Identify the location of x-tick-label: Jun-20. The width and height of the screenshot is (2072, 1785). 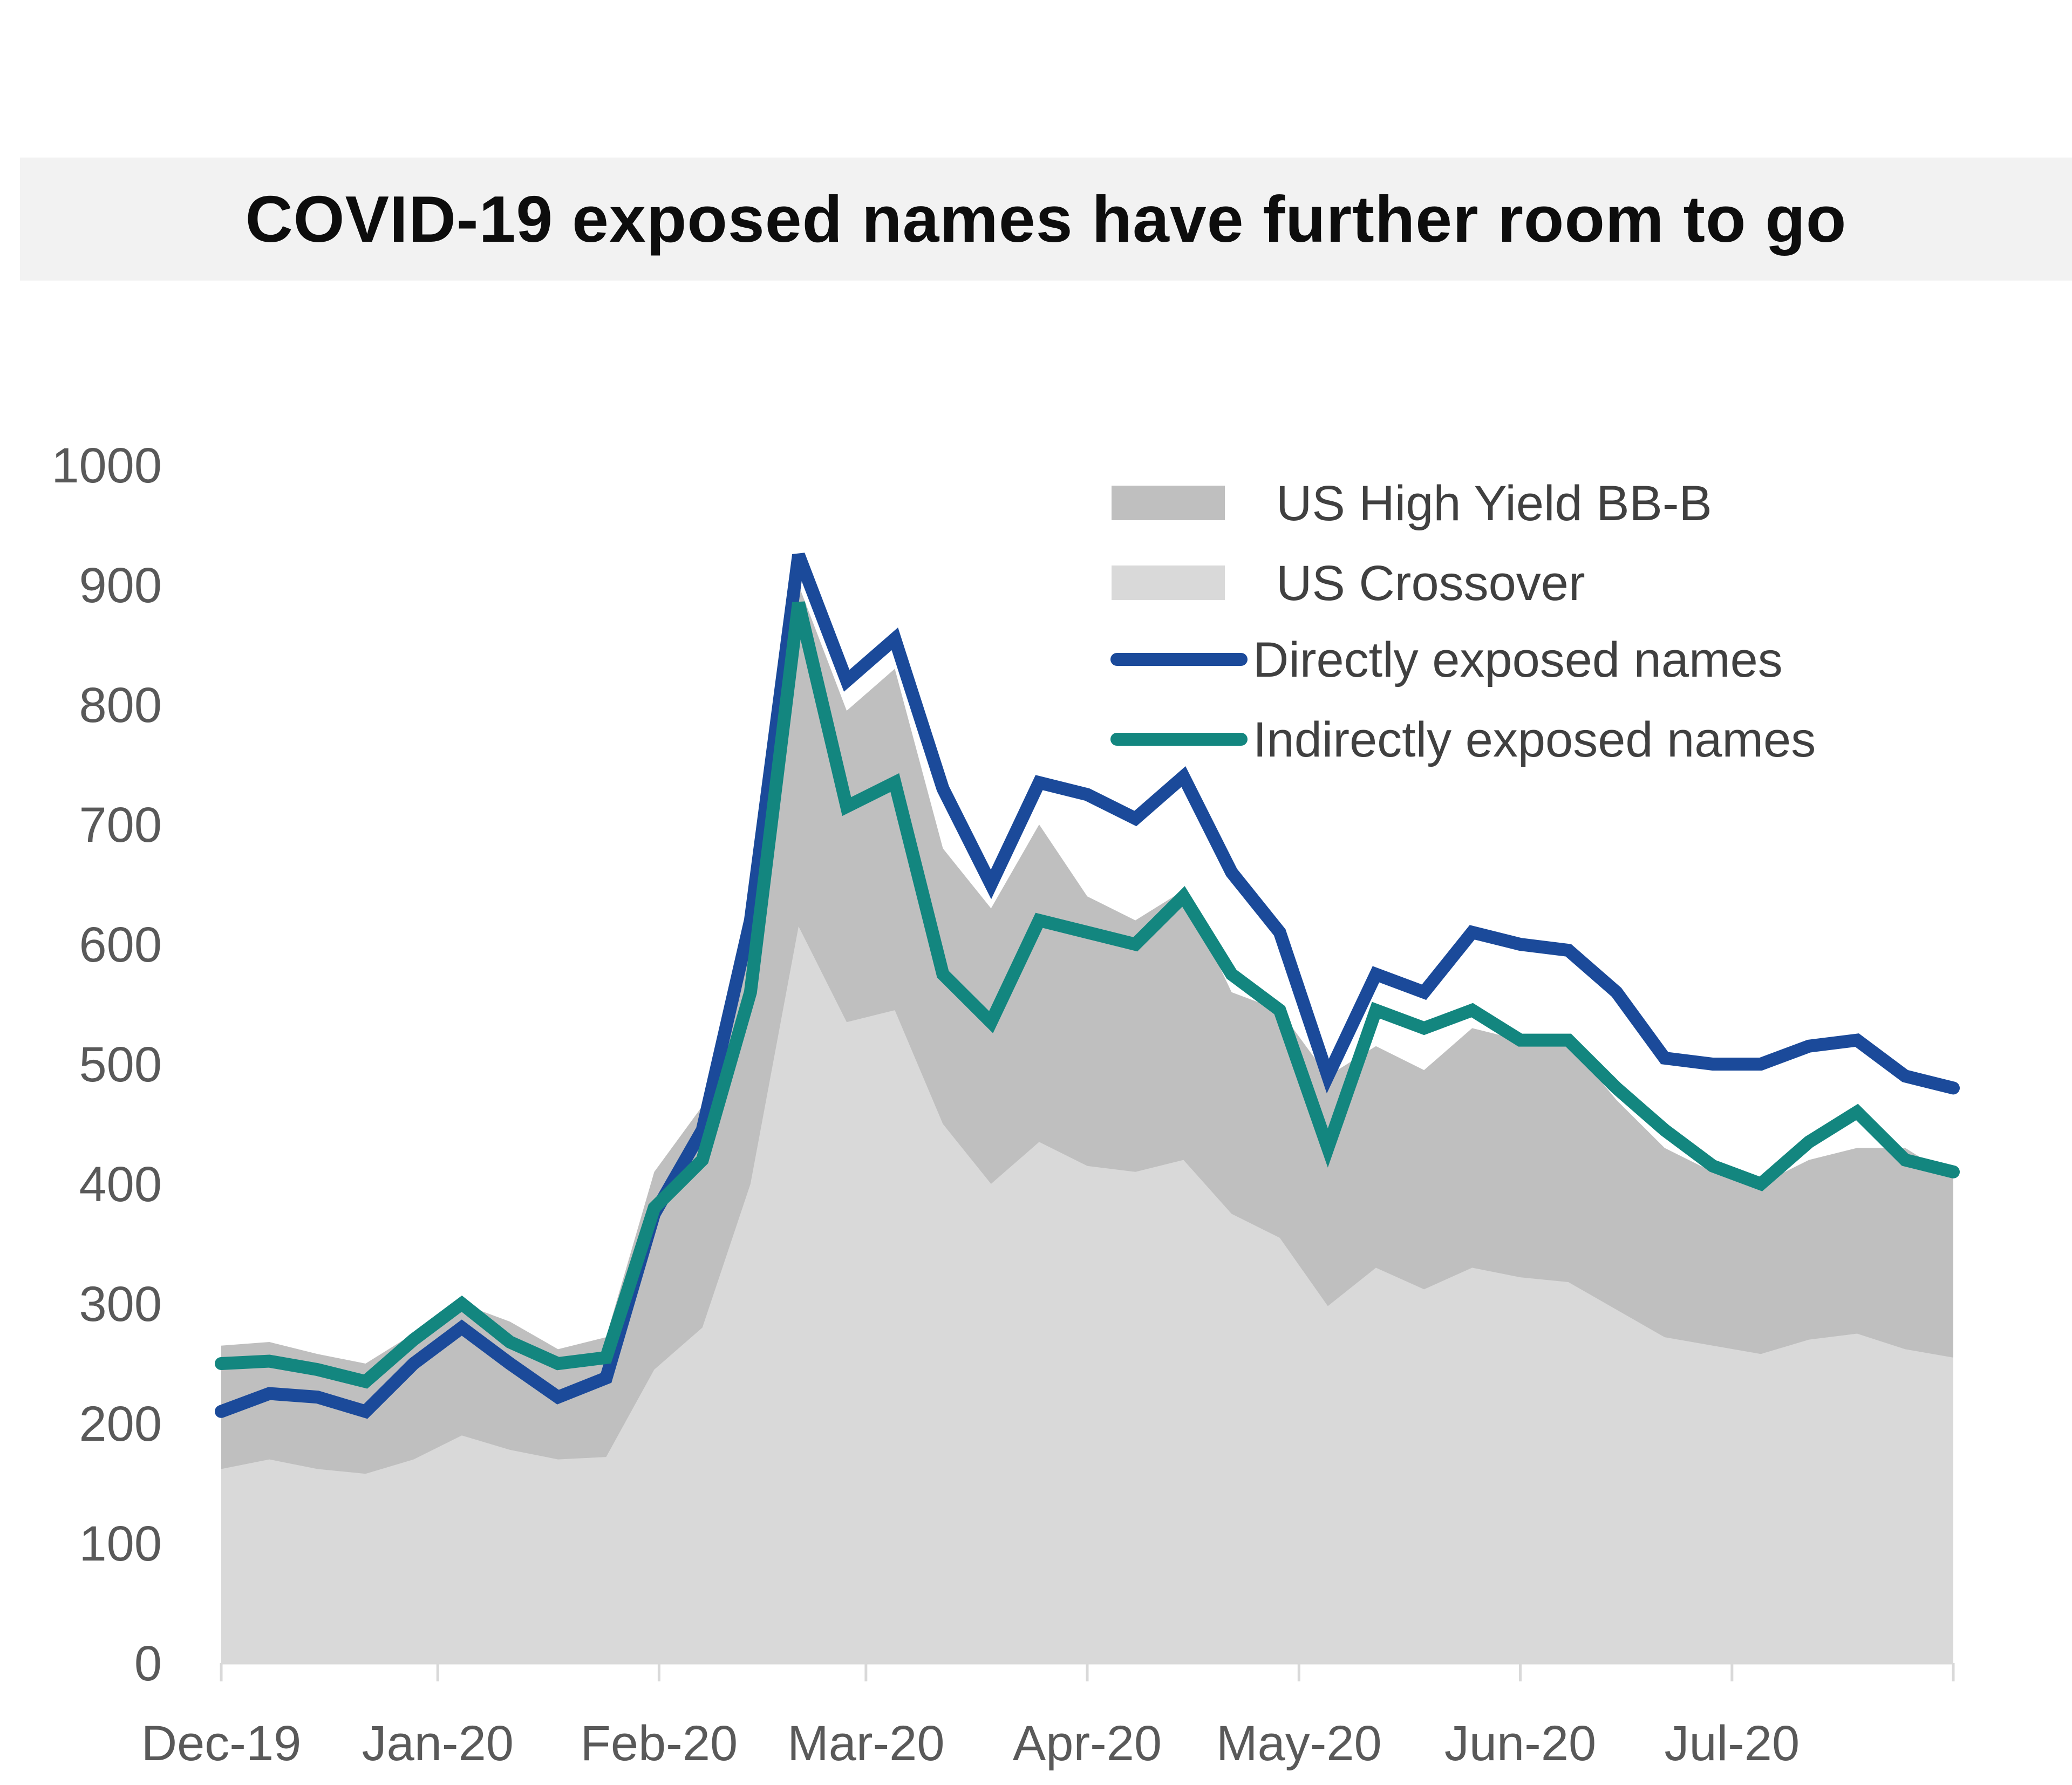
(1520, 1743).